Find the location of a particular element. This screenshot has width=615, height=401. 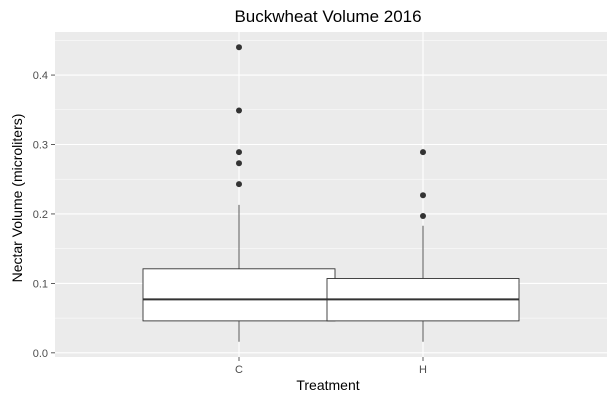

y-axis-title: Nectar Volume (microliters) is located at coordinates (17, 198).